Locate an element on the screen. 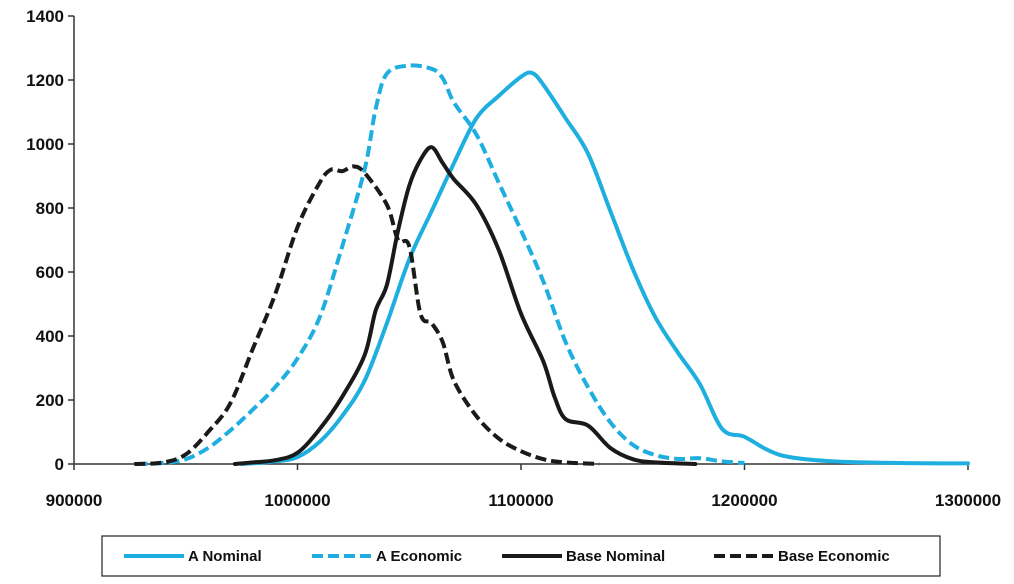 The image size is (1014, 584). y-tick-label: 1000 is located at coordinates (45, 144).